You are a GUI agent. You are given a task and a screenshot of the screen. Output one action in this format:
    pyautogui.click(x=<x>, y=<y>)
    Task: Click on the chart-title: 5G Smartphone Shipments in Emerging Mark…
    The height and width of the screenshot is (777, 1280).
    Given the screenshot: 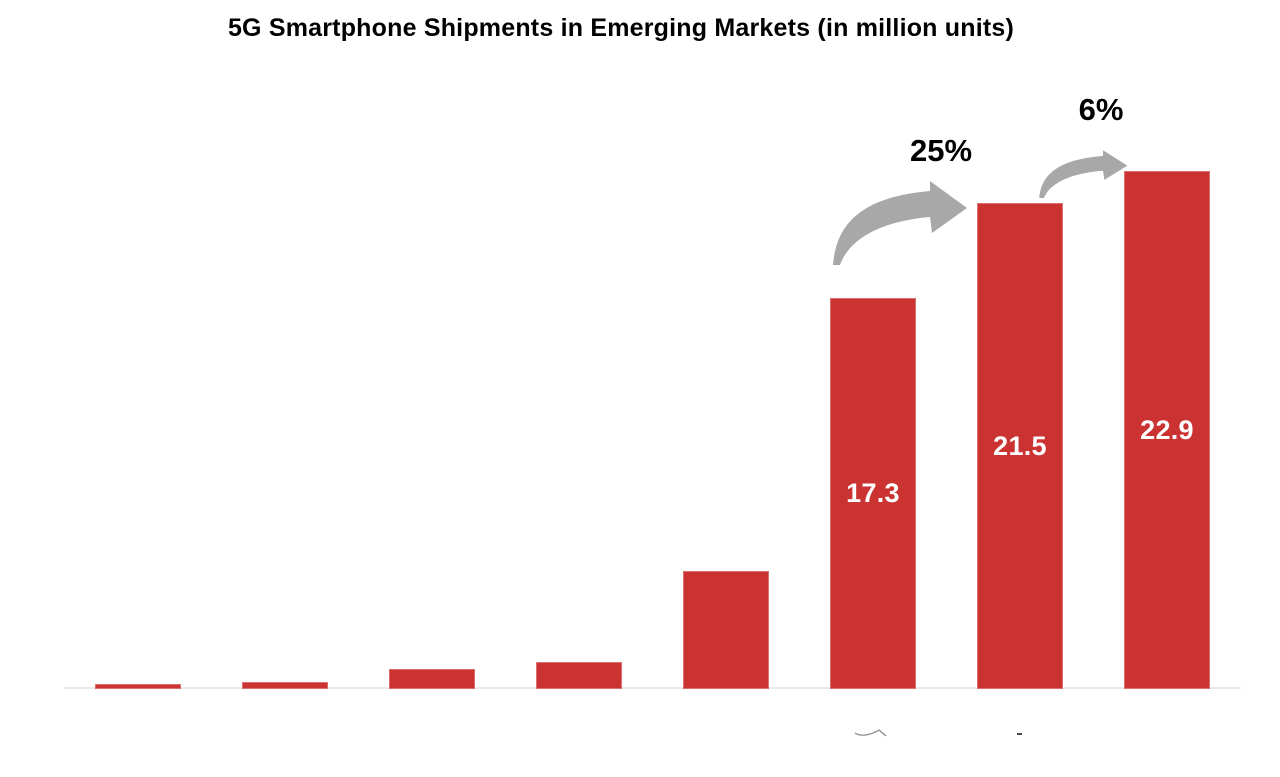 What is the action you would take?
    pyautogui.click(x=621, y=28)
    